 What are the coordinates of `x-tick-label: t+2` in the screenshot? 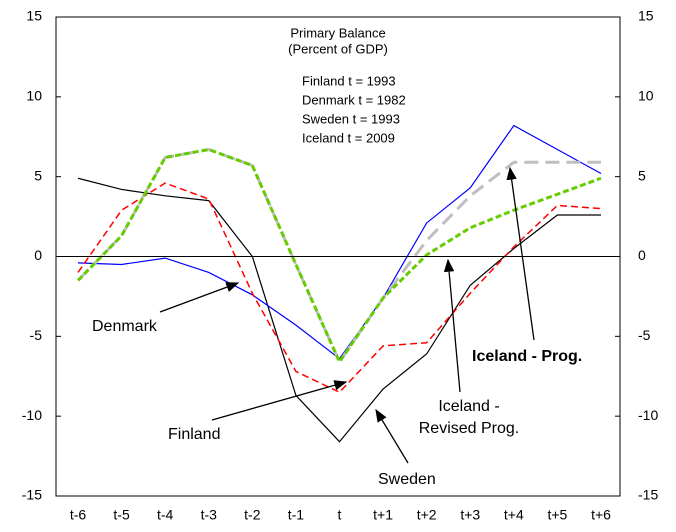 It's located at (427, 515).